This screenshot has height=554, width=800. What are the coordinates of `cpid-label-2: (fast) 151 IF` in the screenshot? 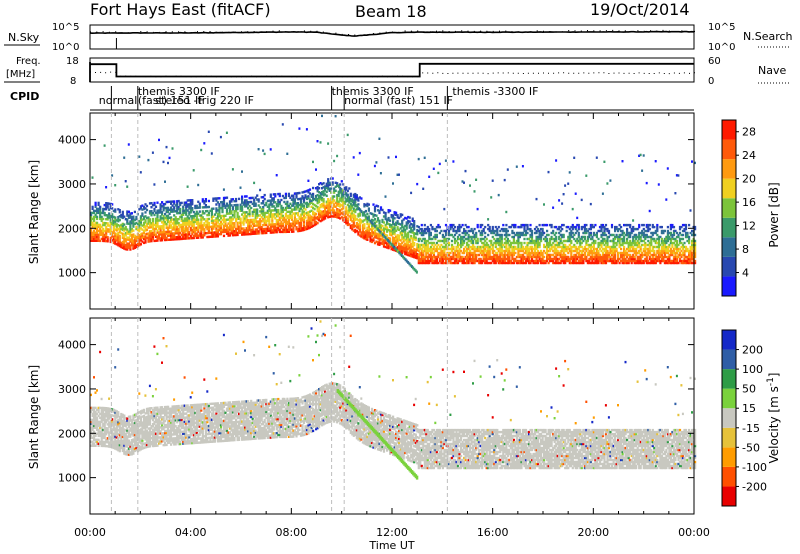 It's located at (171, 100).